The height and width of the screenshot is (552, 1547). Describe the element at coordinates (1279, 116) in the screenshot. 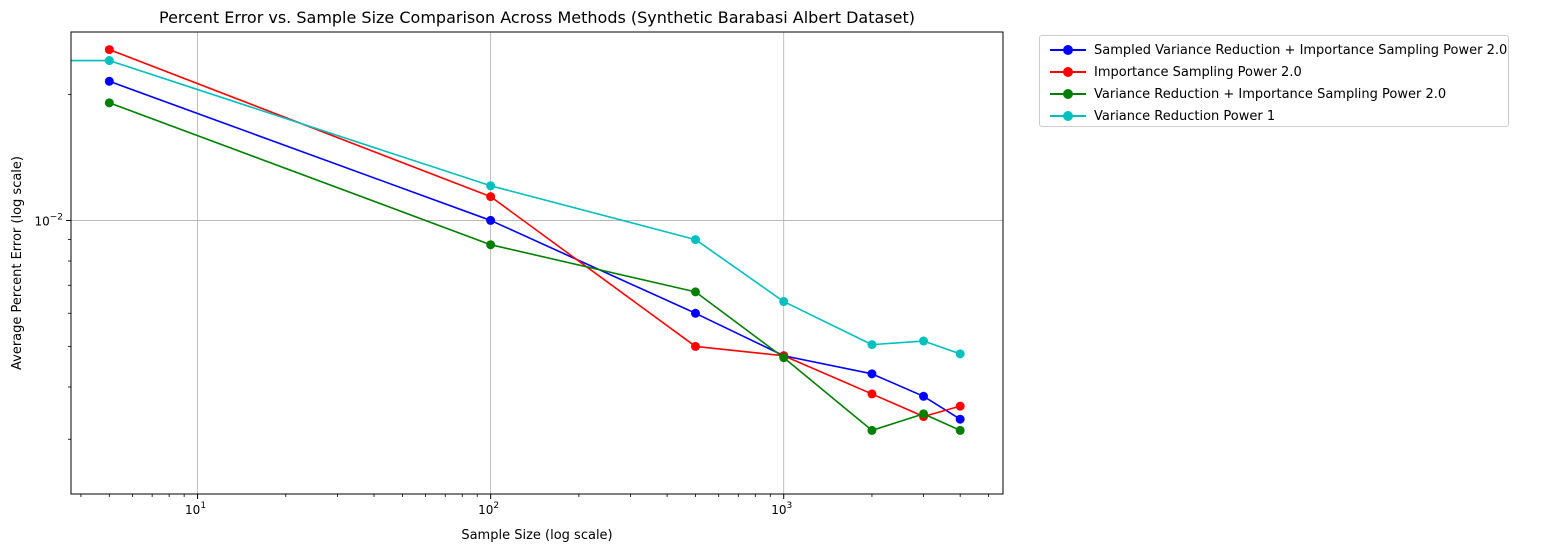

I see `legend-item-vr: Variance Reduction Power 1` at that location.